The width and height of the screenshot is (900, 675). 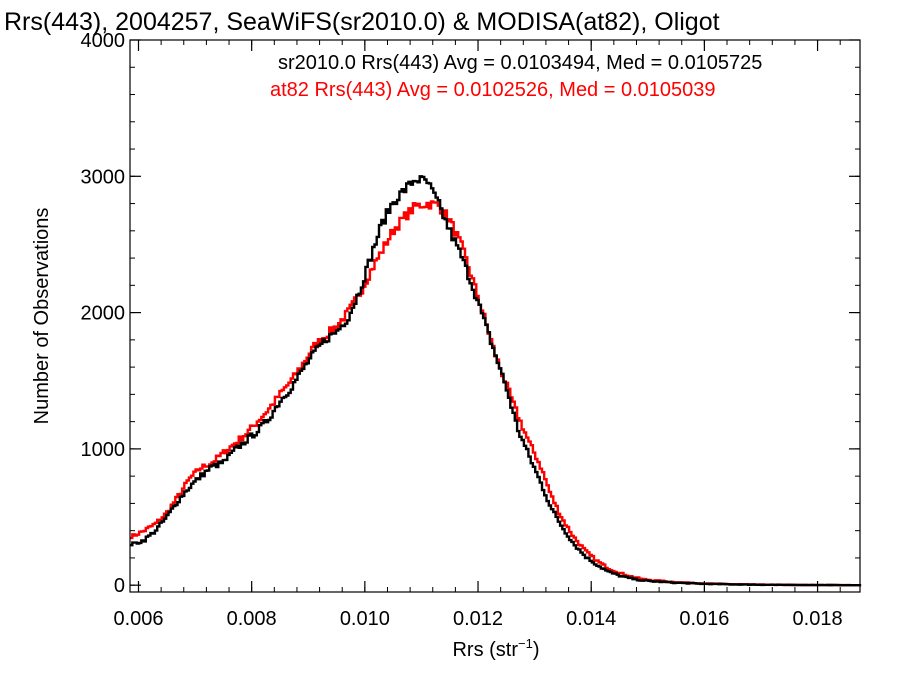 What do you see at coordinates (42, 316) in the screenshot?
I see `y-axis-label: Number of Observations` at bounding box center [42, 316].